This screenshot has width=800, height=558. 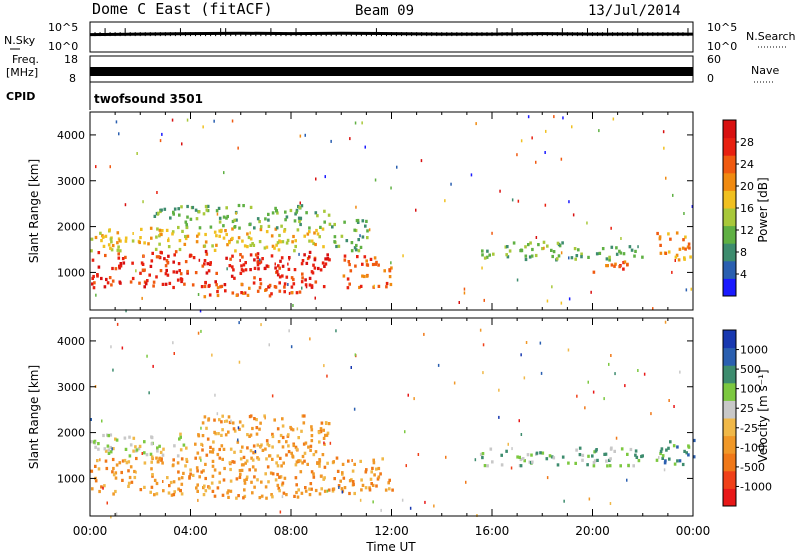 What do you see at coordinates (400, 37) in the screenshot?
I see `noise-panel: N.Sky 10^5 10^0 10^5 10^0 N.Search` at bounding box center [400, 37].